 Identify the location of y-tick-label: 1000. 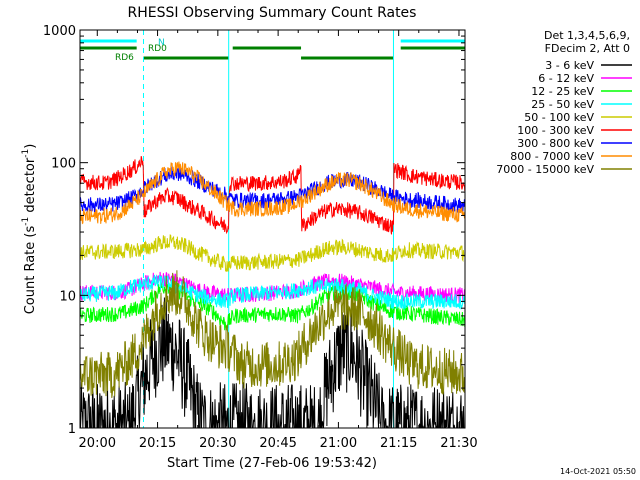
(59, 31).